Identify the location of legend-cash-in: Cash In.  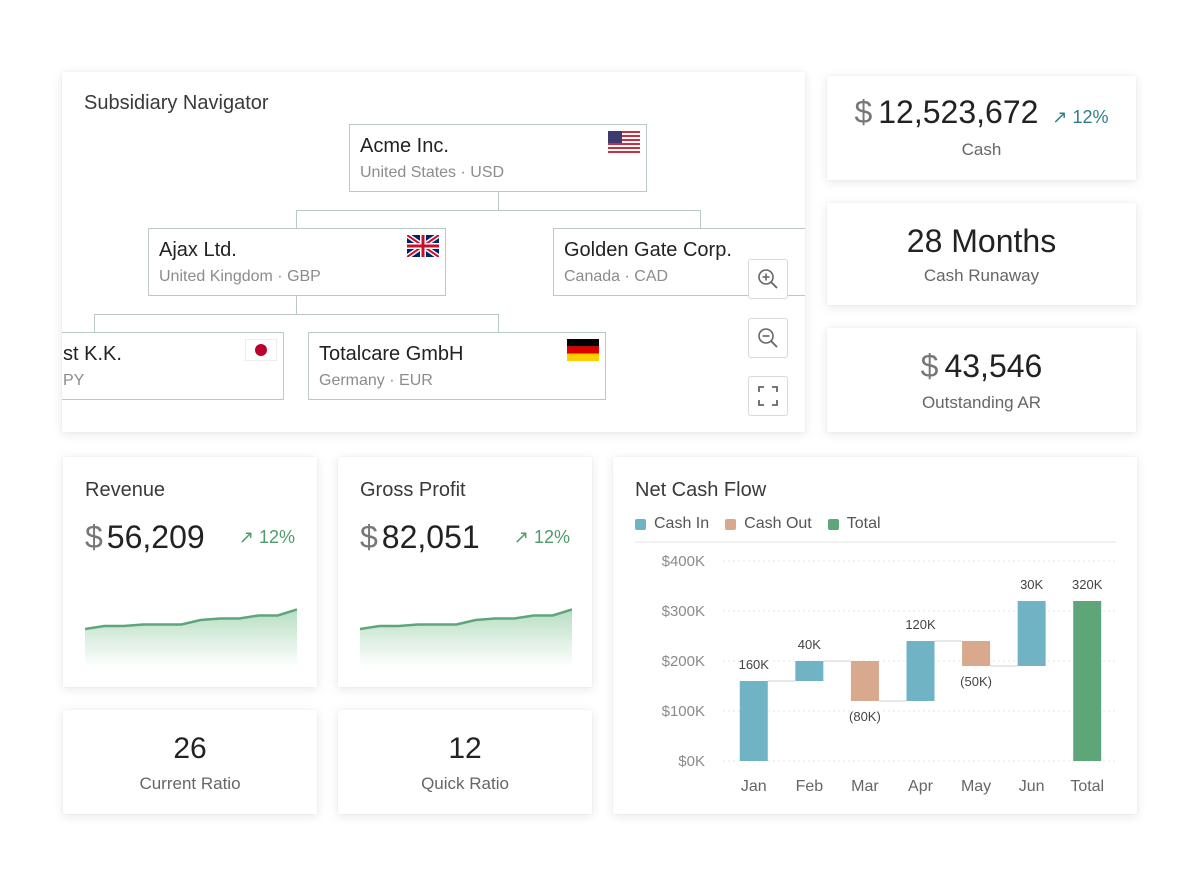
(672, 524).